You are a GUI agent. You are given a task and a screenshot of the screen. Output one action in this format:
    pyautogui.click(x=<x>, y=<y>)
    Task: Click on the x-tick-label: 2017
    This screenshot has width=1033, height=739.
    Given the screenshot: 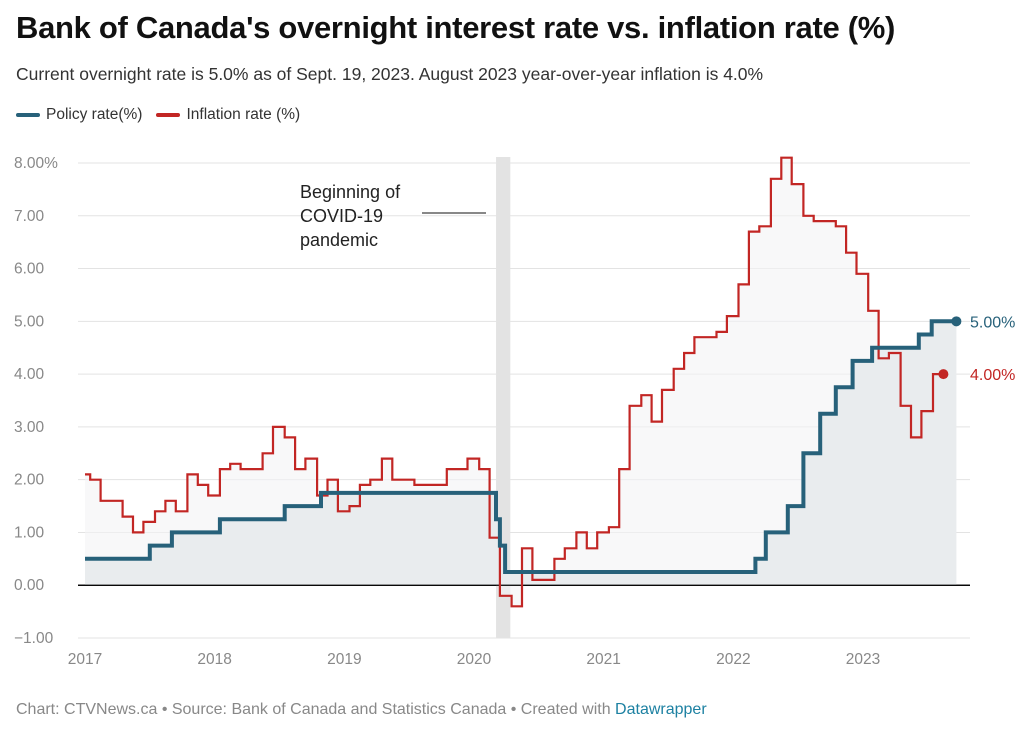 What is the action you would take?
    pyautogui.click(x=85, y=659)
    